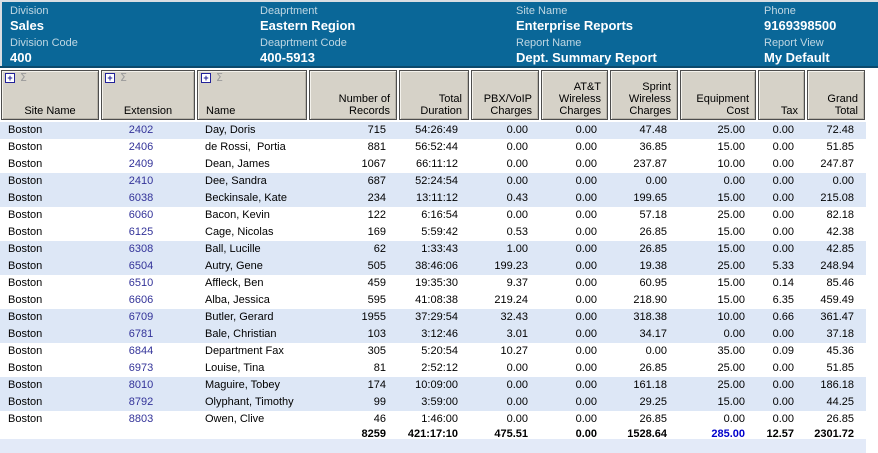 The height and width of the screenshot is (453, 878). I want to click on cell-records: 305, so click(376, 351).